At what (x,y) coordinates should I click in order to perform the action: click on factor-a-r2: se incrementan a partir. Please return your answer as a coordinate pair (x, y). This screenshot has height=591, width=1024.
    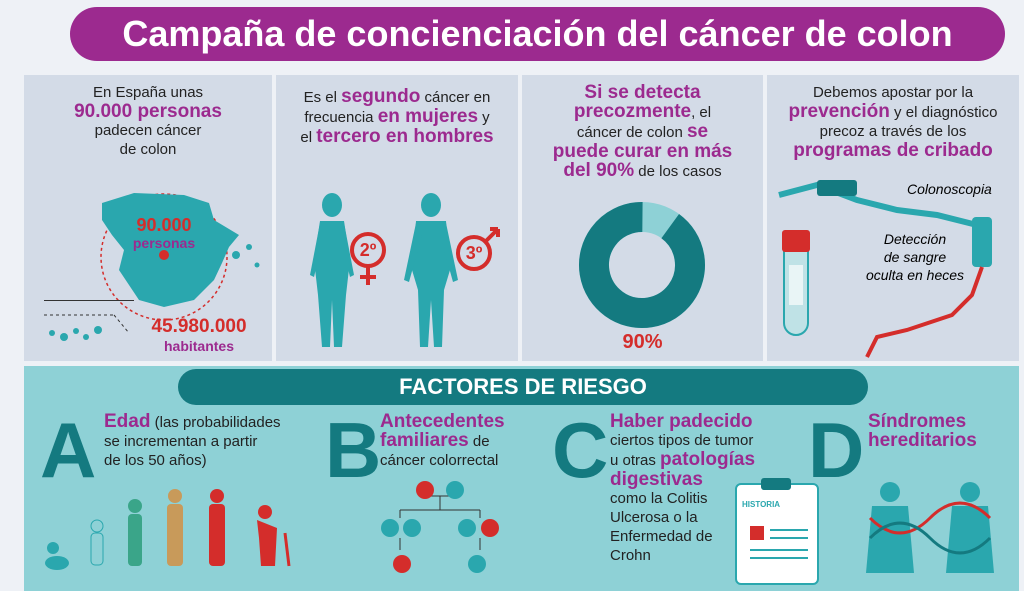
    Looking at the image, I should click on (181, 441).